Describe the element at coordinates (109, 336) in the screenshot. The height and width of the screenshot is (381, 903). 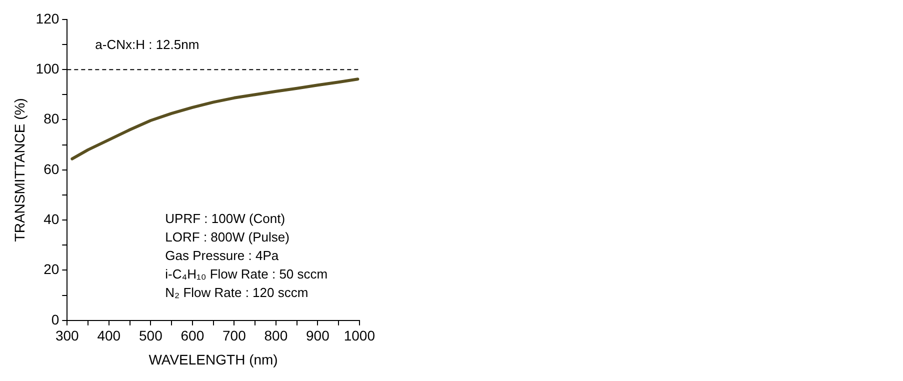
I see `x-tick-label: 400` at that location.